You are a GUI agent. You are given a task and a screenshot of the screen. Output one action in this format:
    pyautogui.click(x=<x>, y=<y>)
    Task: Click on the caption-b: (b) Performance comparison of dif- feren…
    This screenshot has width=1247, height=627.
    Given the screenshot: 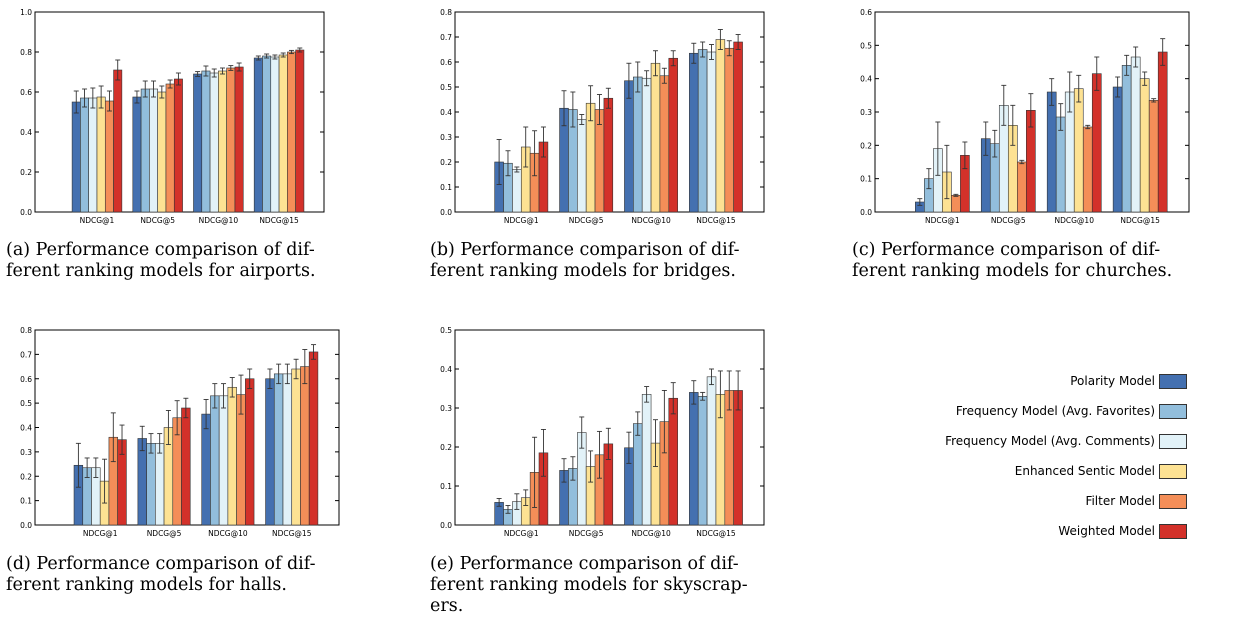 What is the action you would take?
    pyautogui.click(x=585, y=261)
    